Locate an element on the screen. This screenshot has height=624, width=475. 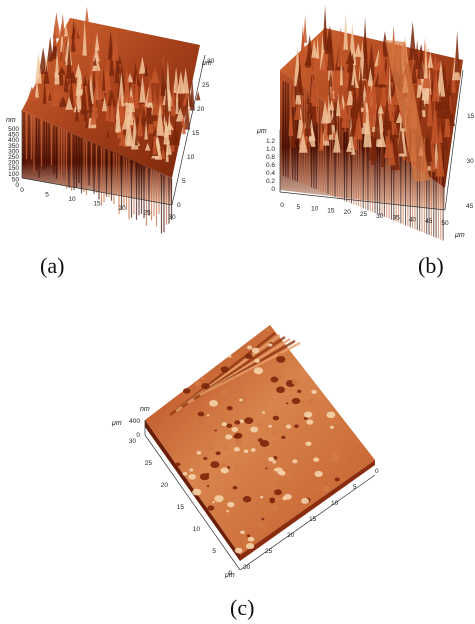
y-tick-c: 5 is located at coordinates (214, 551).